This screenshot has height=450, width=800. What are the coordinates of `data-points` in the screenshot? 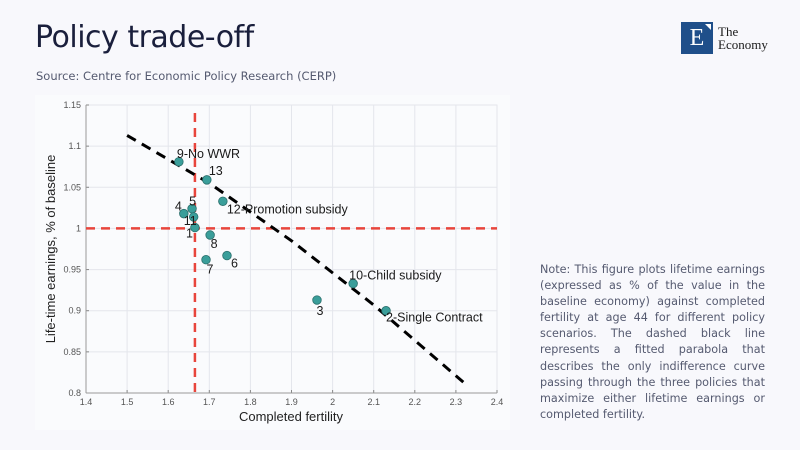 It's located at (282, 236).